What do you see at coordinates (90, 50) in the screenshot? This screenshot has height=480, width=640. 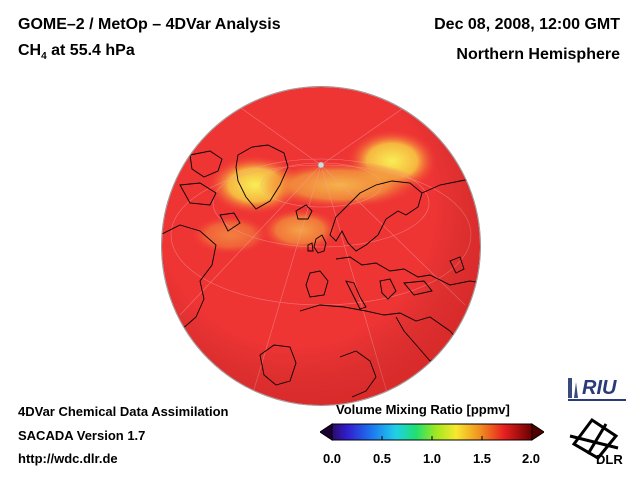 I see `pressure-level: at 55.4 hPa` at bounding box center [90, 50].